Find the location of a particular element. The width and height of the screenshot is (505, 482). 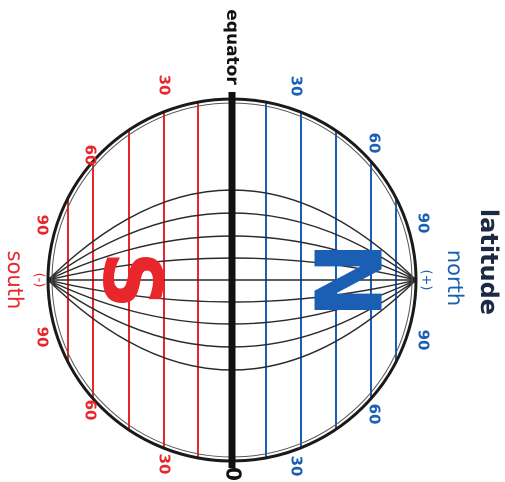

equator-label: equator is located at coordinates (232, 47).